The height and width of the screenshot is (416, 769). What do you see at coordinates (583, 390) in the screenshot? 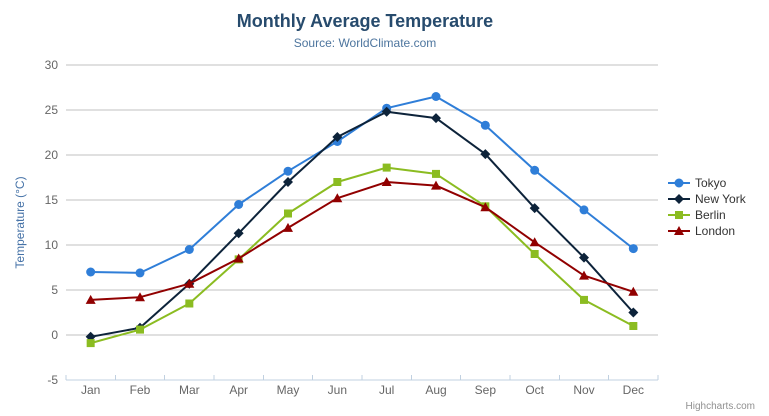
I see `x-axis-tick-label: Nov` at bounding box center [583, 390].